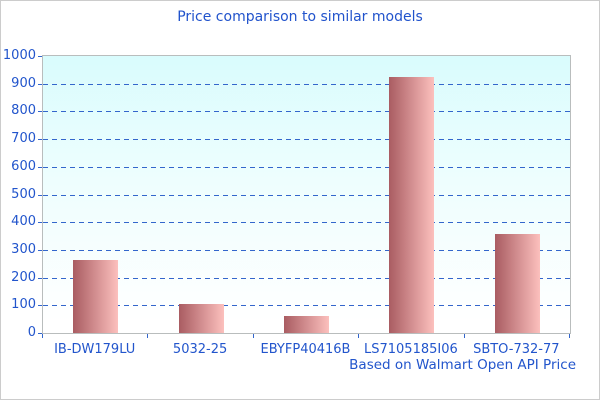  What do you see at coordinates (516, 349) in the screenshot?
I see `x-category-label-SBTO-732-77: SBTO-732-77` at bounding box center [516, 349].